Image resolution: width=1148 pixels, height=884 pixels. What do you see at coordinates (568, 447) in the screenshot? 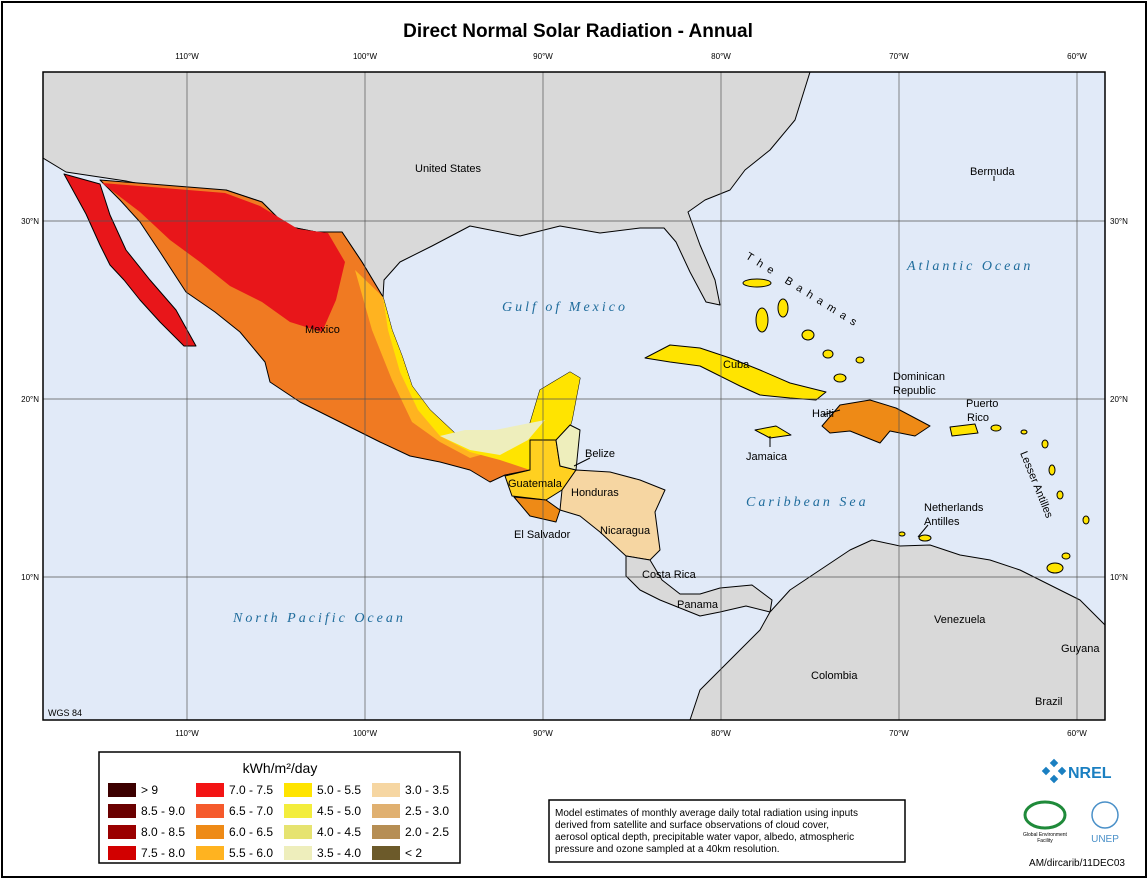
I see `land-belize` at bounding box center [568, 447].